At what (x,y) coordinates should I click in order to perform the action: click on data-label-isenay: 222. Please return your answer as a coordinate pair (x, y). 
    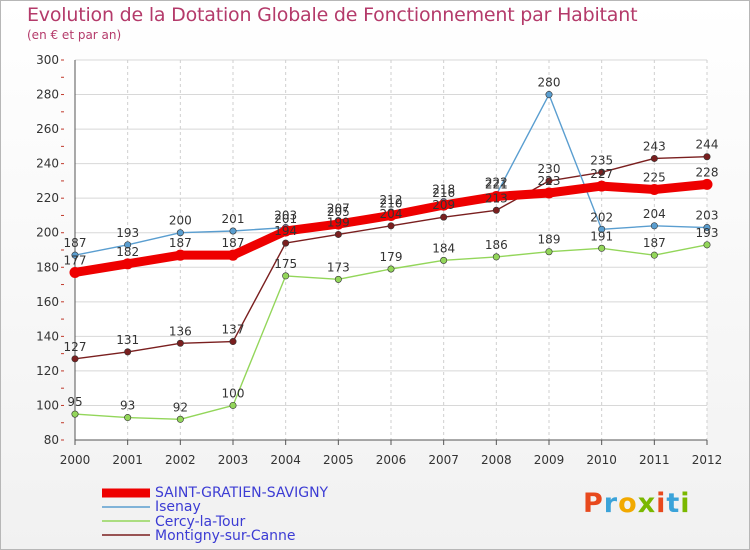
    Looking at the image, I should click on (496, 183).